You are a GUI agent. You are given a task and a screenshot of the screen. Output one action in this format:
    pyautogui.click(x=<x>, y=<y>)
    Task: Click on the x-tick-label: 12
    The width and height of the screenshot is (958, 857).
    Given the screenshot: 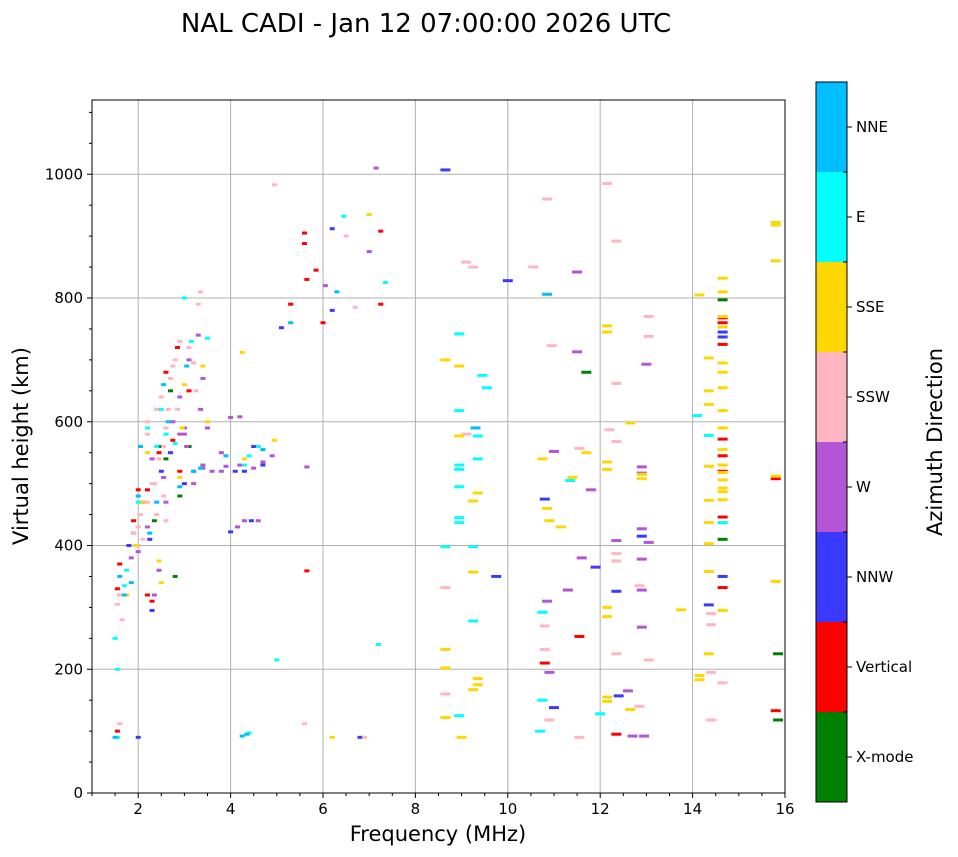 What is the action you would take?
    pyautogui.click(x=600, y=809)
    